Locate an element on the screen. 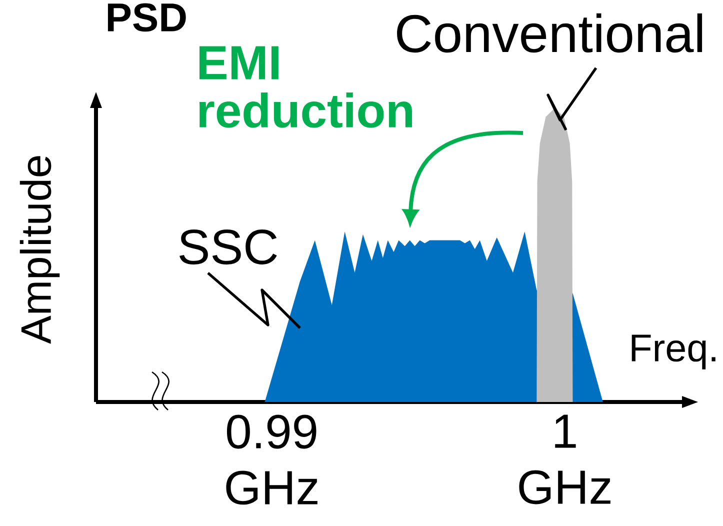  x-tick-label: 0.99 GHz is located at coordinates (272, 459).